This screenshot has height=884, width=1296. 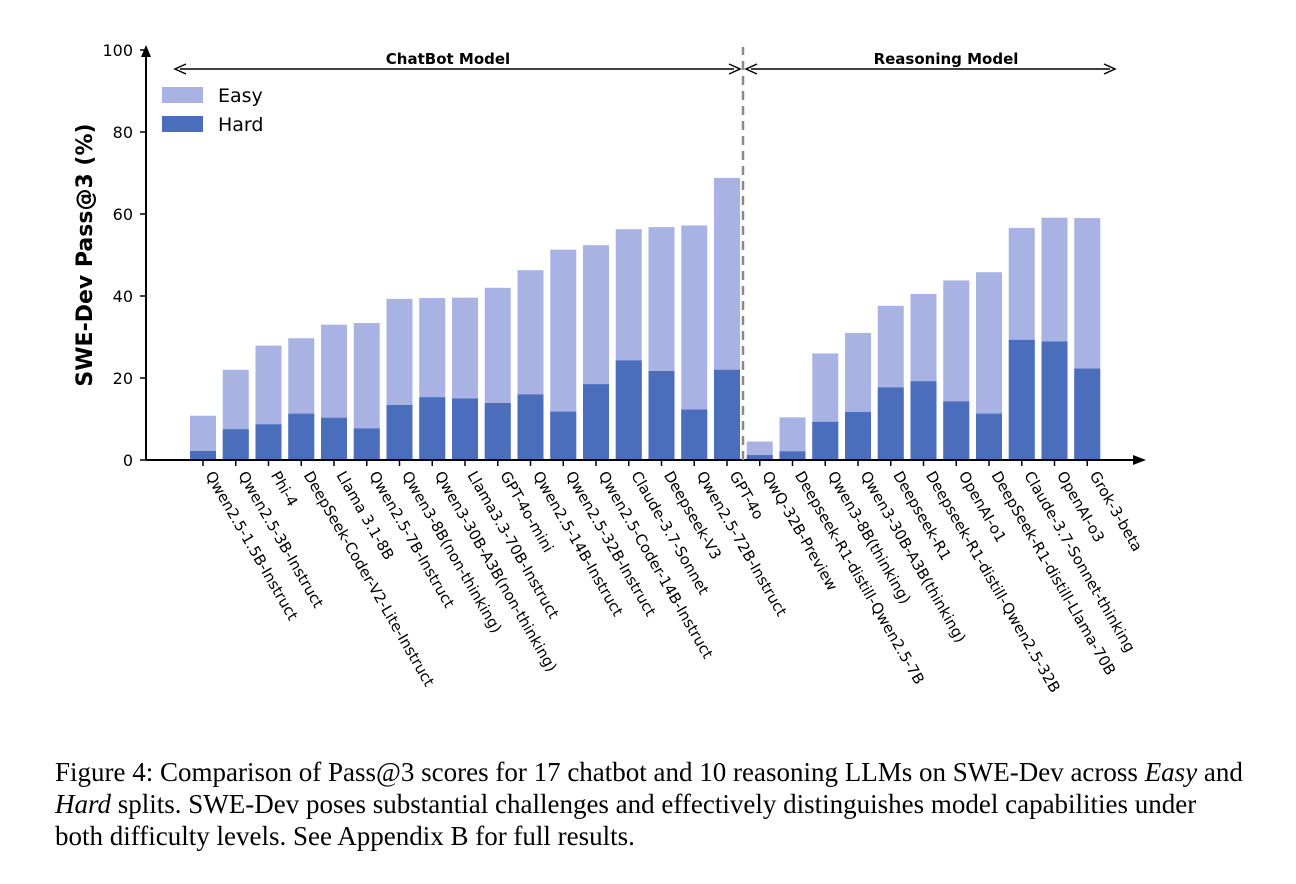 What do you see at coordinates (123, 132) in the screenshot?
I see `y-tick-label: 80` at bounding box center [123, 132].